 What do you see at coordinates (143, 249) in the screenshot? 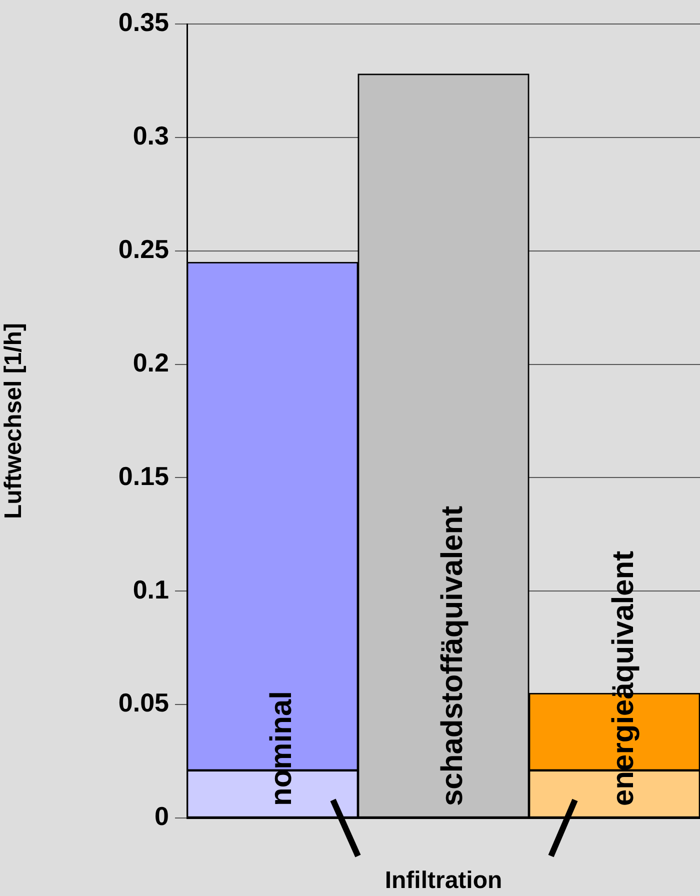
I see `y-tick-label: 0.25` at bounding box center [143, 249].